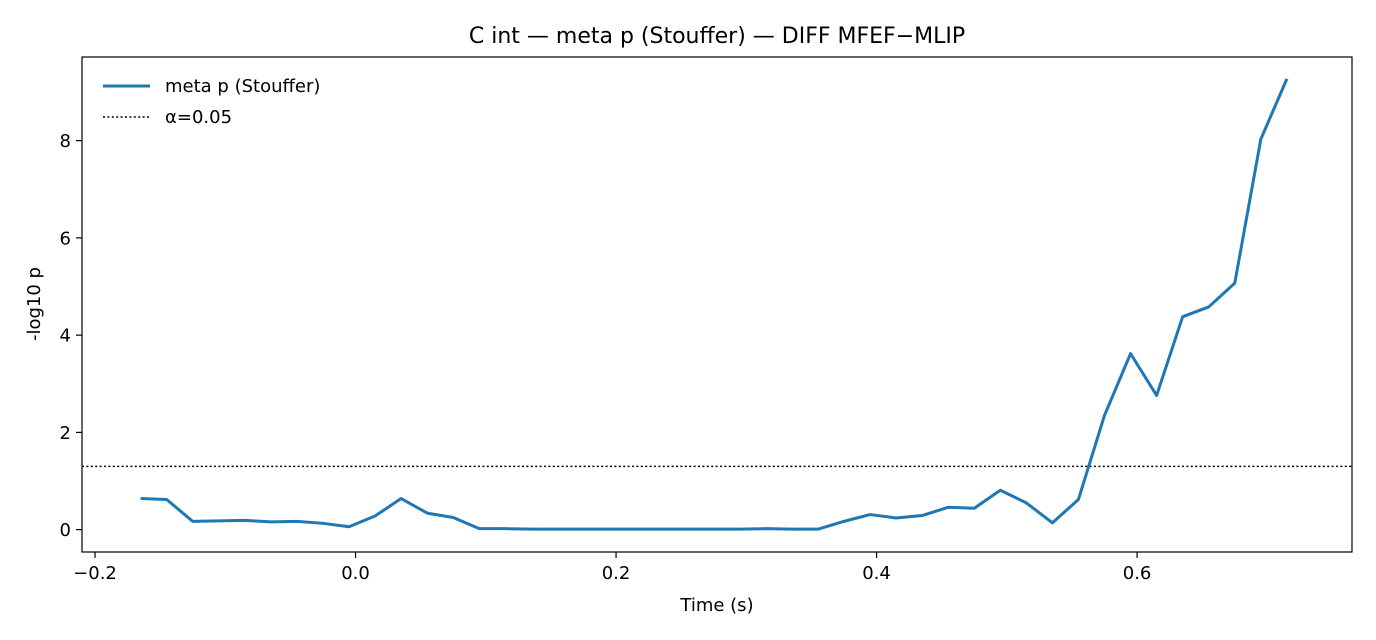 The image size is (1376, 640). Describe the element at coordinates (65, 238) in the screenshot. I see `y-tick-label: 6` at that location.